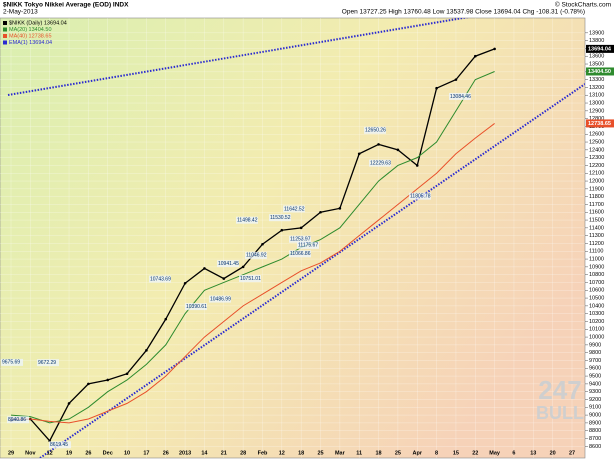 Image resolution: width=614 pixels, height=464 pixels. I want to click on x-tick-label: 10, so click(127, 453).